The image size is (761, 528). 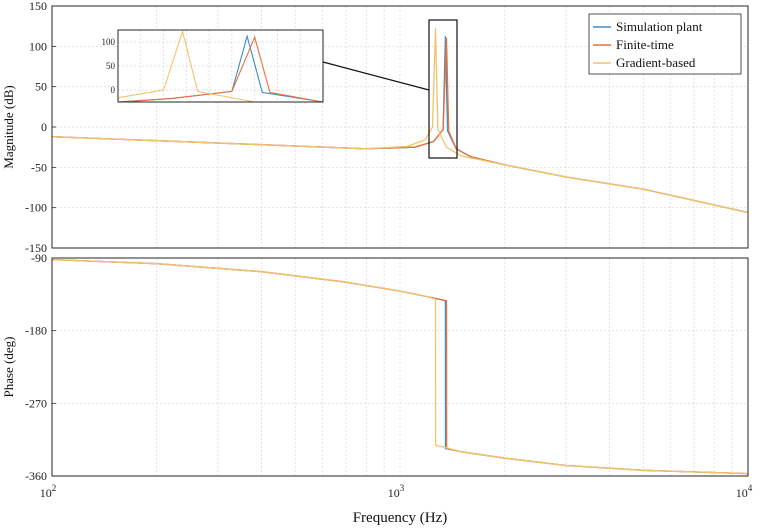 I want to click on inset-y-tick-label: 50, so click(x=111, y=66).